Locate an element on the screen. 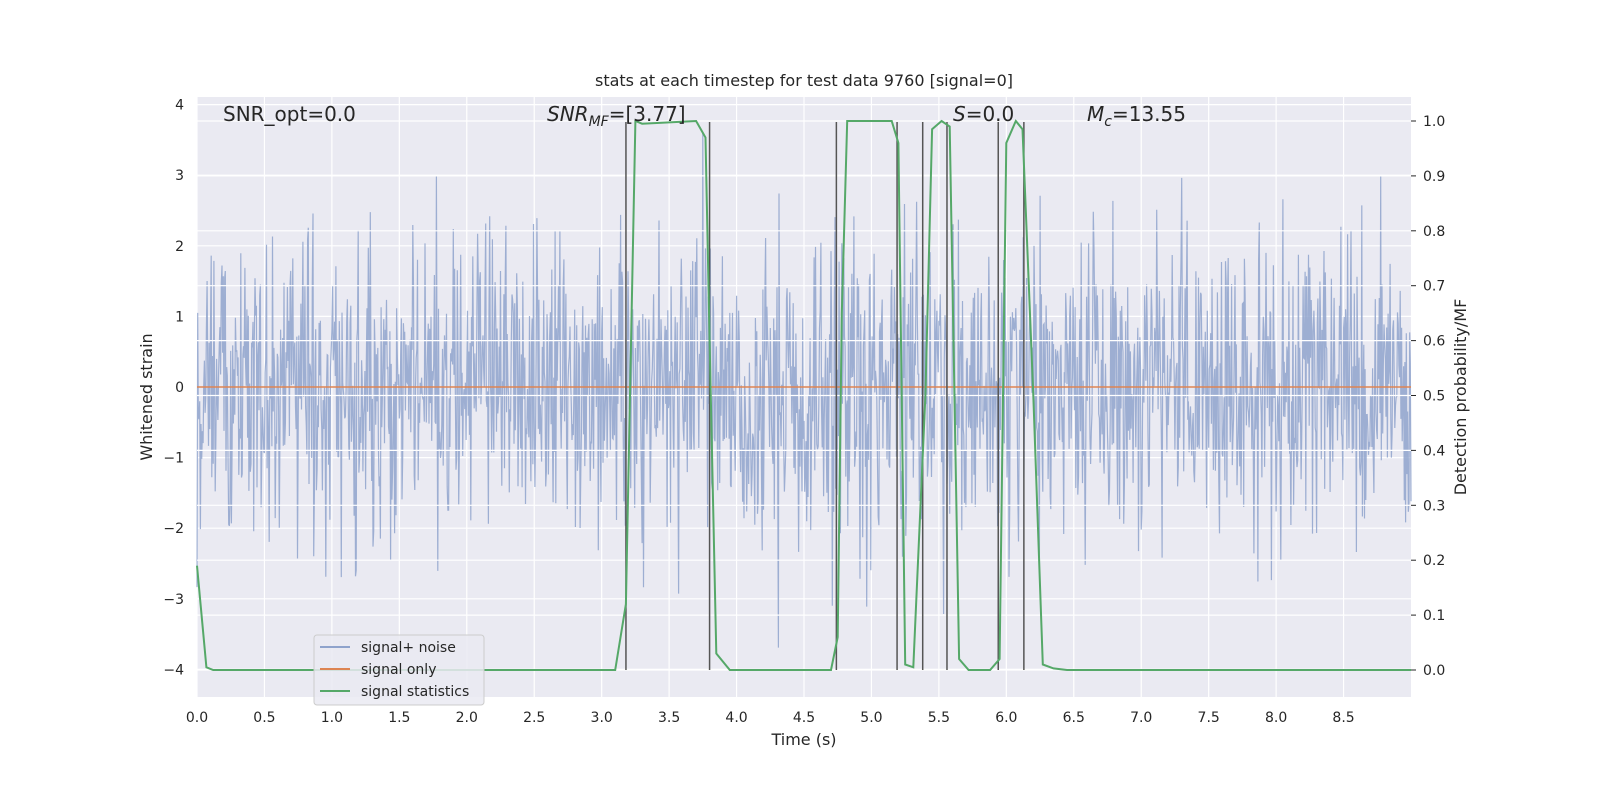 The height and width of the screenshot is (800, 1600). x-tick-label: 6.0 is located at coordinates (1006, 718).